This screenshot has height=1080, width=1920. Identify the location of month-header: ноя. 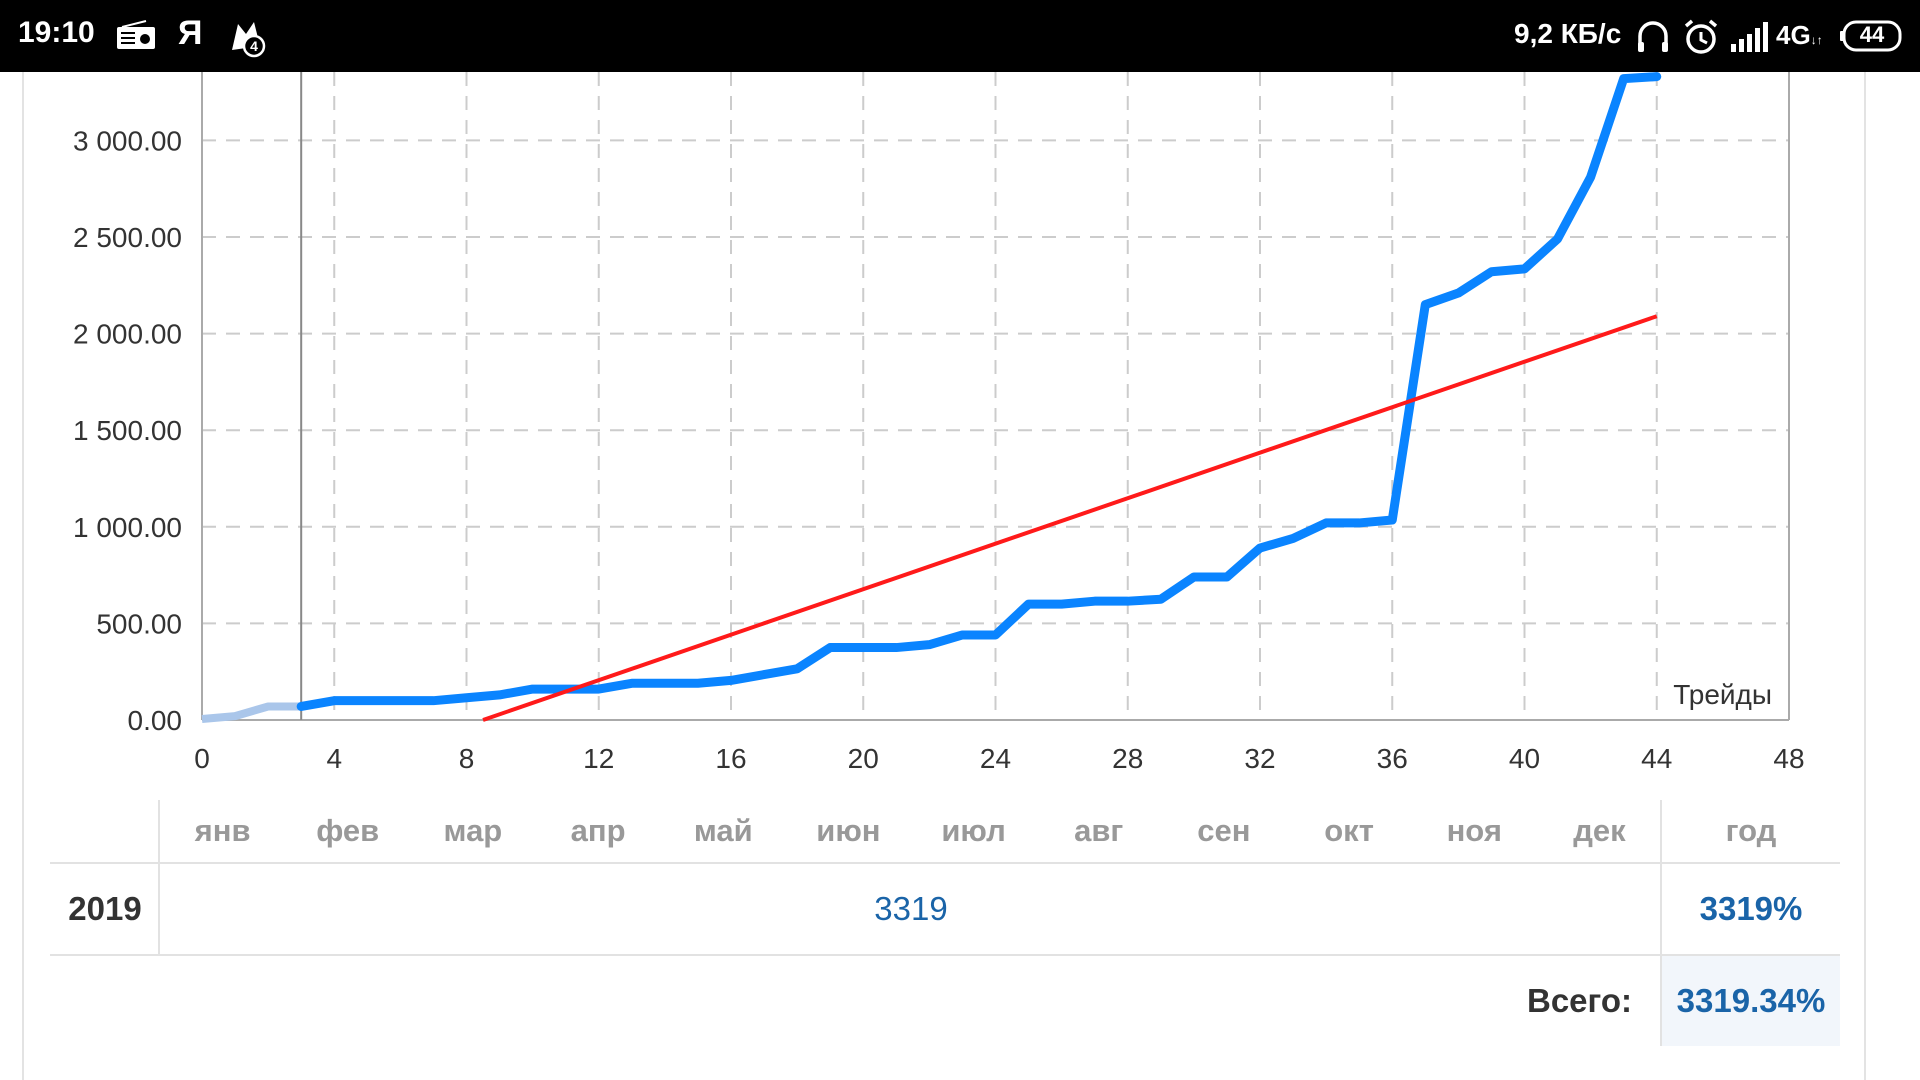
(1474, 830).